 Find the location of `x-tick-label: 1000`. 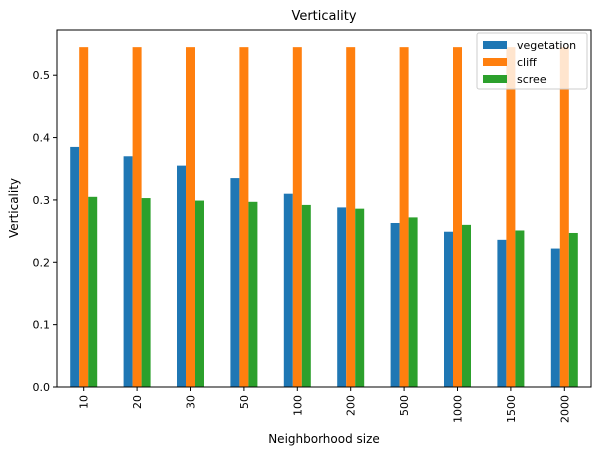

x-tick-label: 1000 is located at coordinates (458, 409).